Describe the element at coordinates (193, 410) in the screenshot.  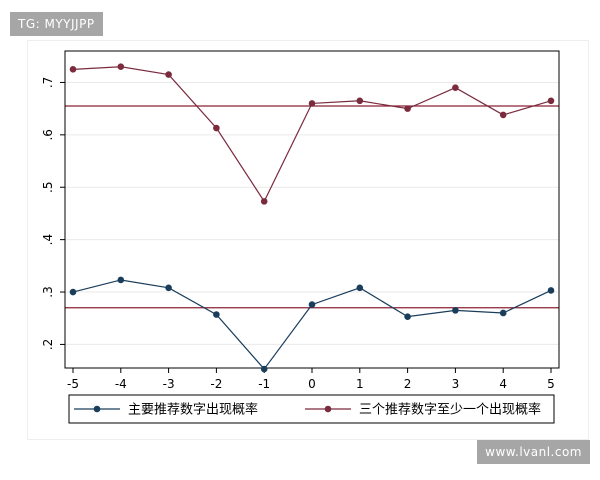
I see `legend-label: 主要推荐数字出现概率` at that location.